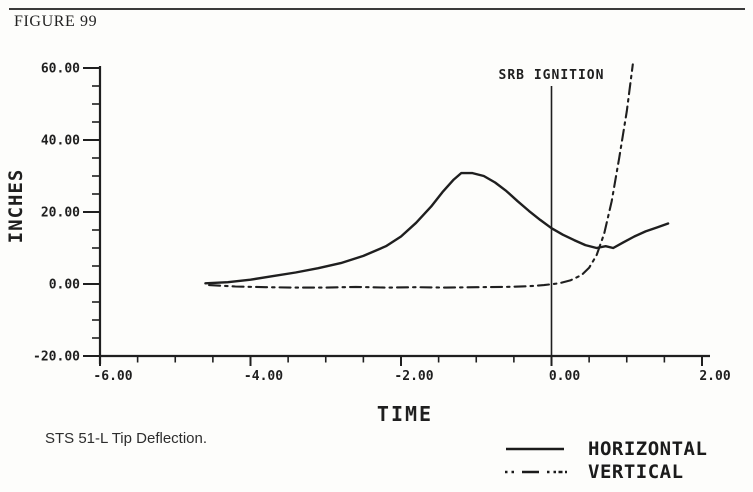  What do you see at coordinates (112, 376) in the screenshot?
I see `x-tick-label: -6.00` at bounding box center [112, 376].